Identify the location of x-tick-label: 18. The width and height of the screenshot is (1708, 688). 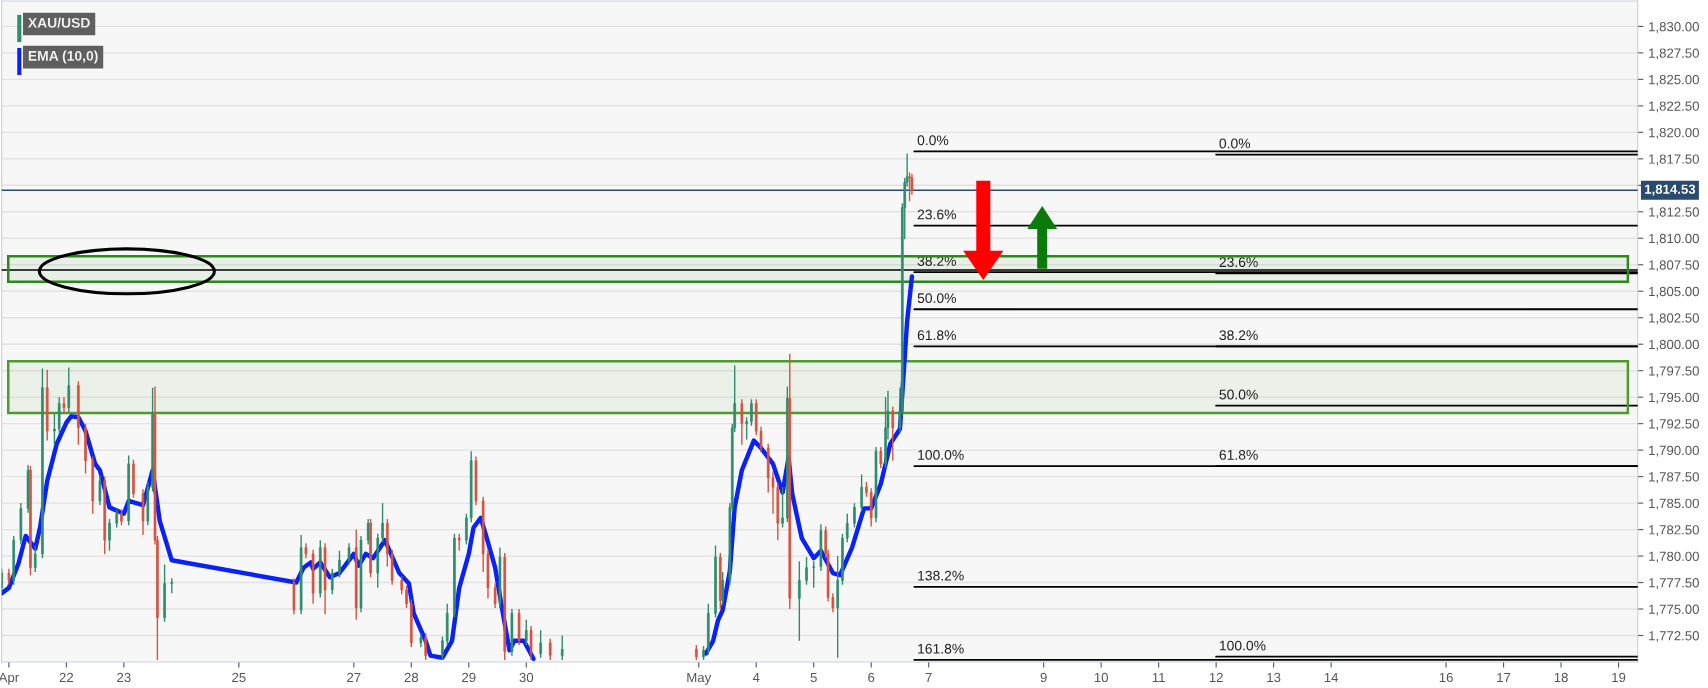
(1561, 677).